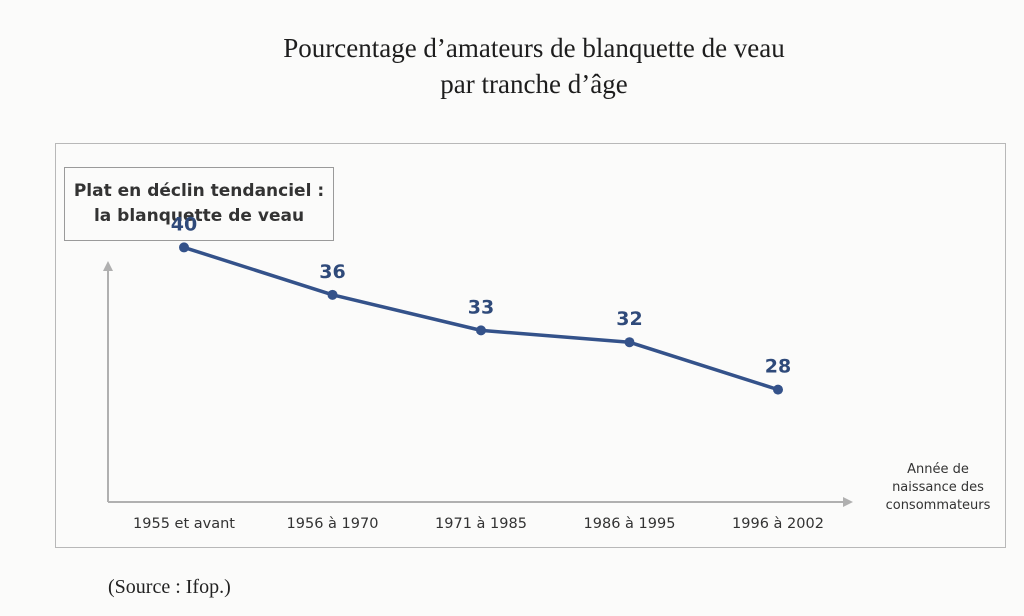 This screenshot has height=616, width=1024. Describe the element at coordinates (332, 272) in the screenshot. I see `data-label: 36` at that location.